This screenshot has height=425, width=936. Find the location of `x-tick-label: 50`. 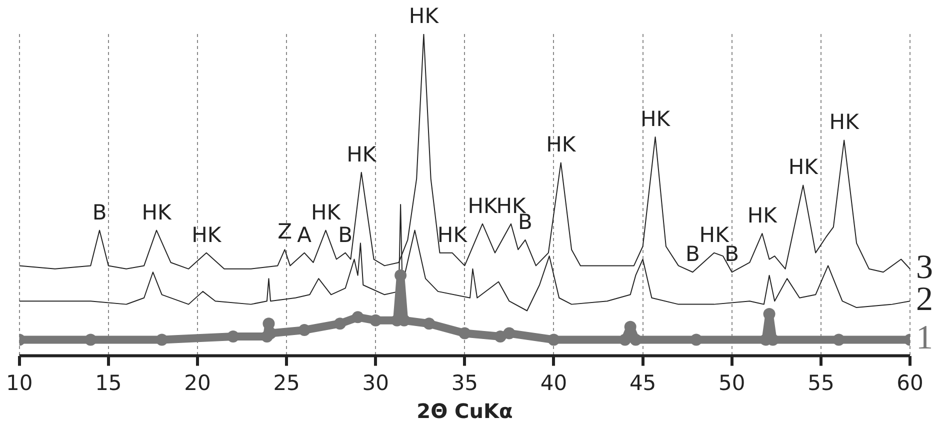

x-tick-label: 50 is located at coordinates (732, 382).